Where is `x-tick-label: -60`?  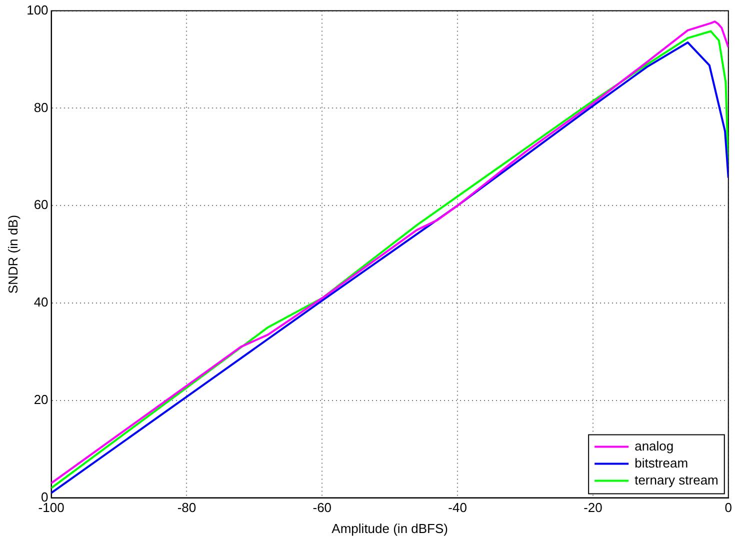 x-tick-label: -60 is located at coordinates (322, 508).